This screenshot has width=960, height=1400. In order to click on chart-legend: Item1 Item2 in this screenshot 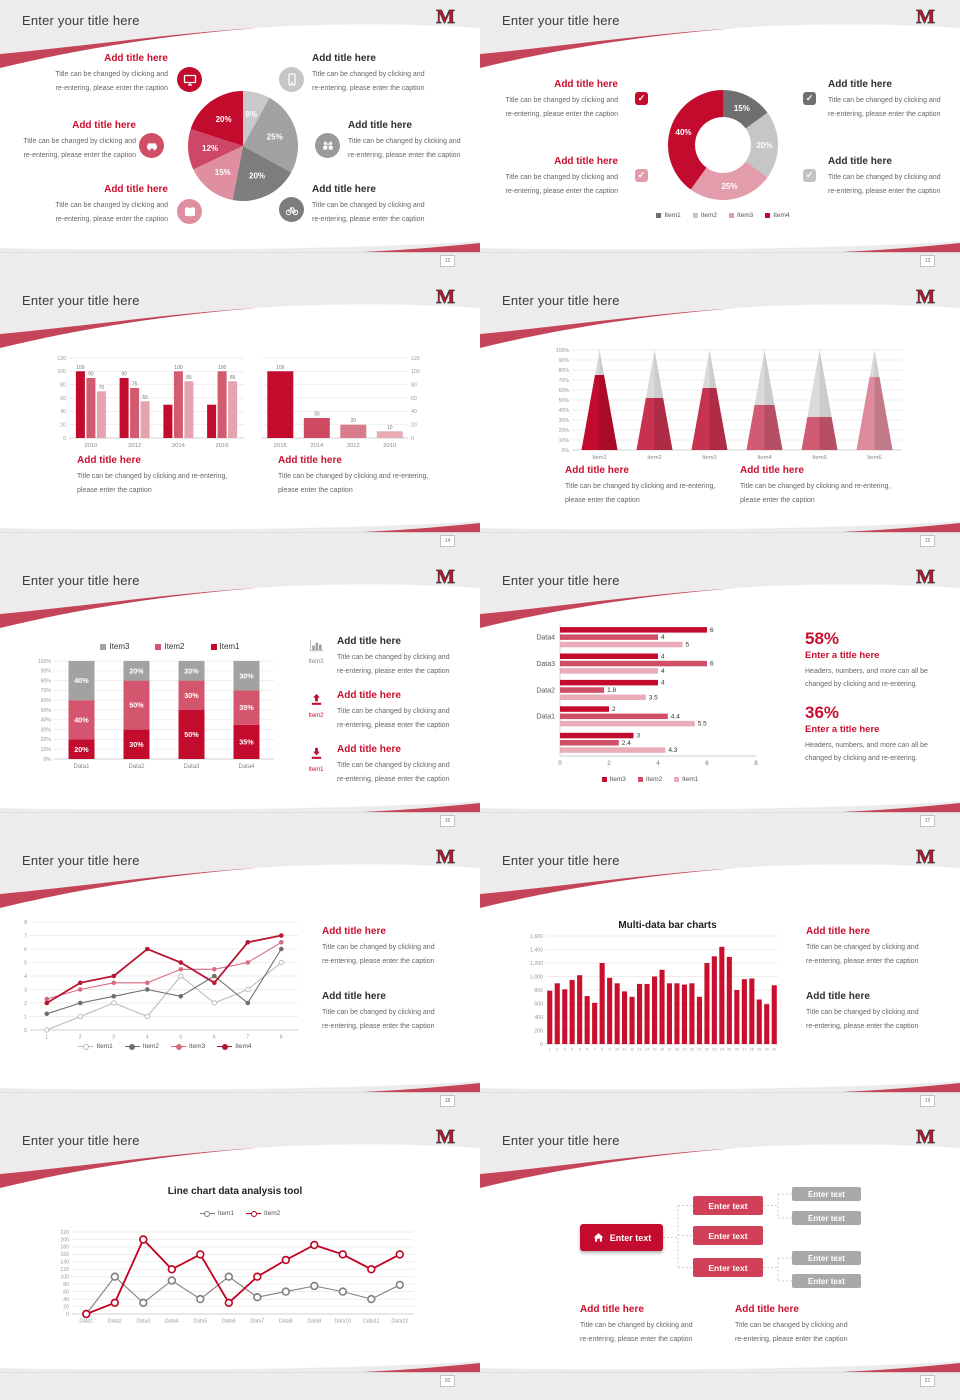, I will do `click(240, 1213)`.